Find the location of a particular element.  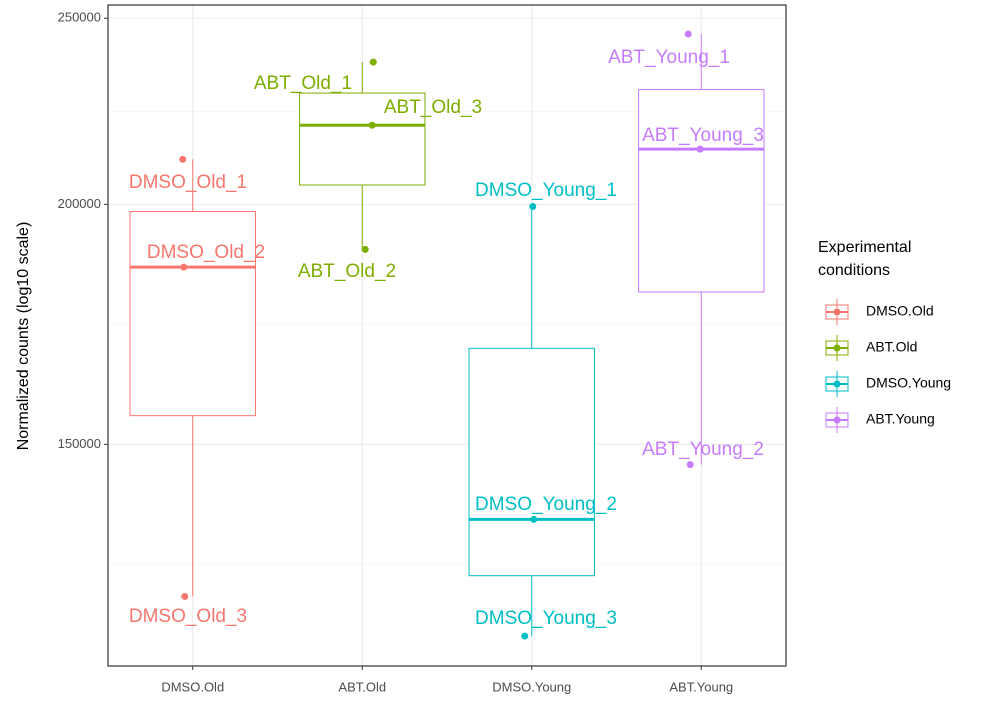

point-label: DMSO_Old_2 is located at coordinates (206, 252).